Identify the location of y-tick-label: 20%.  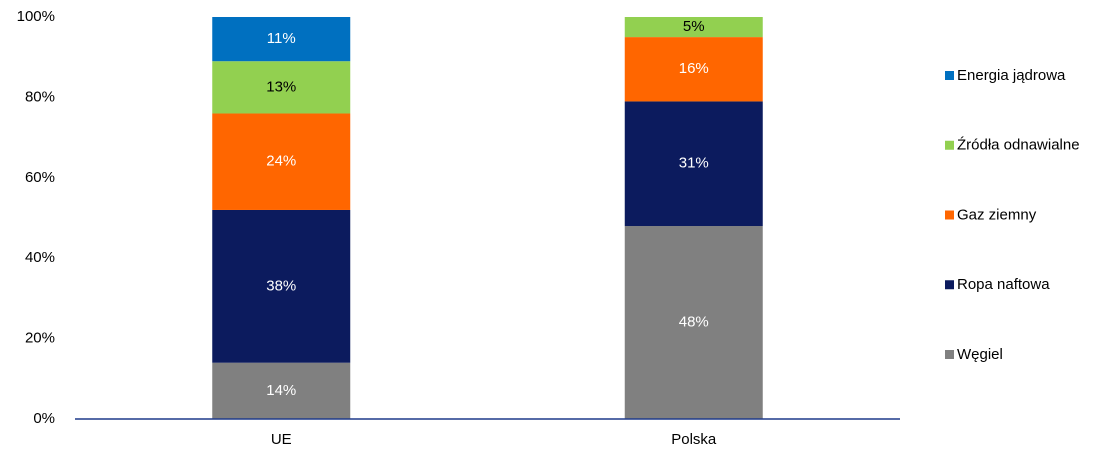
(40, 338).